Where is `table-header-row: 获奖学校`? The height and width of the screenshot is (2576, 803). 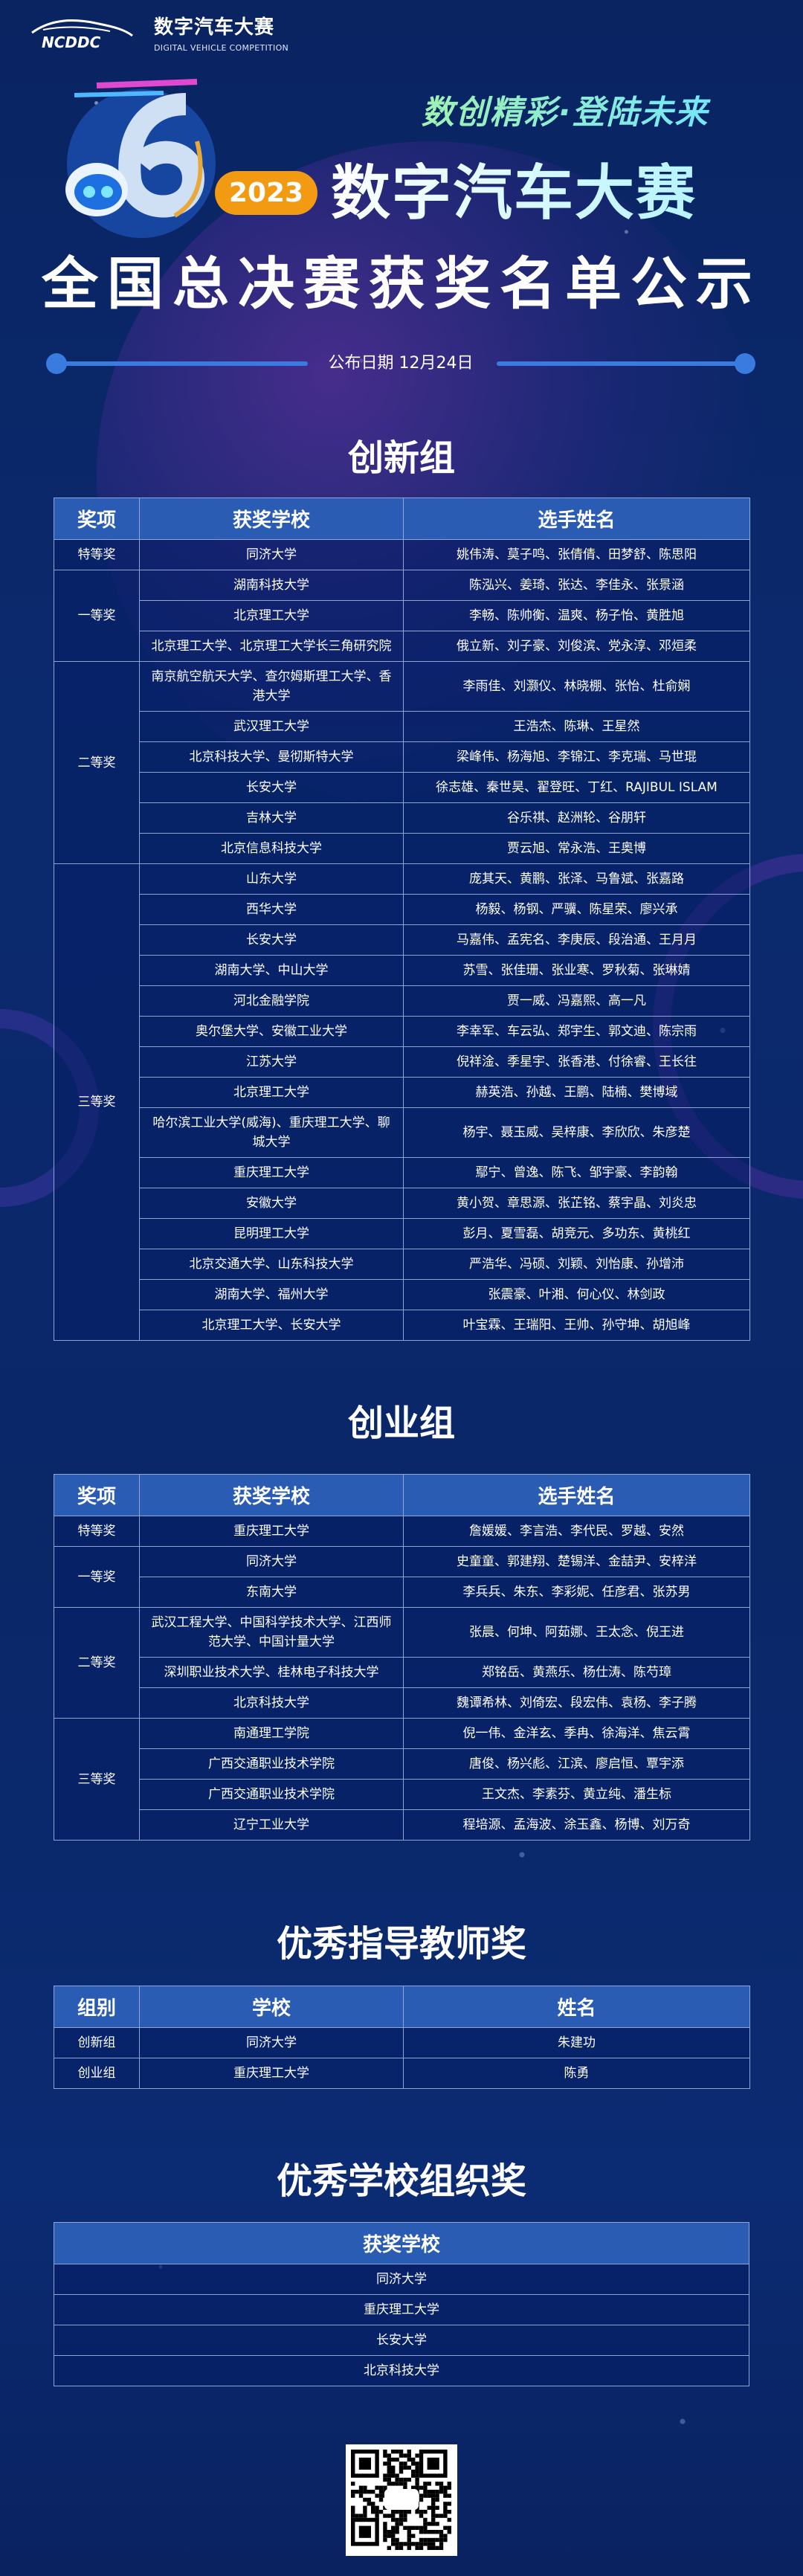
table-header-row: 获奖学校 is located at coordinates (401, 2243).